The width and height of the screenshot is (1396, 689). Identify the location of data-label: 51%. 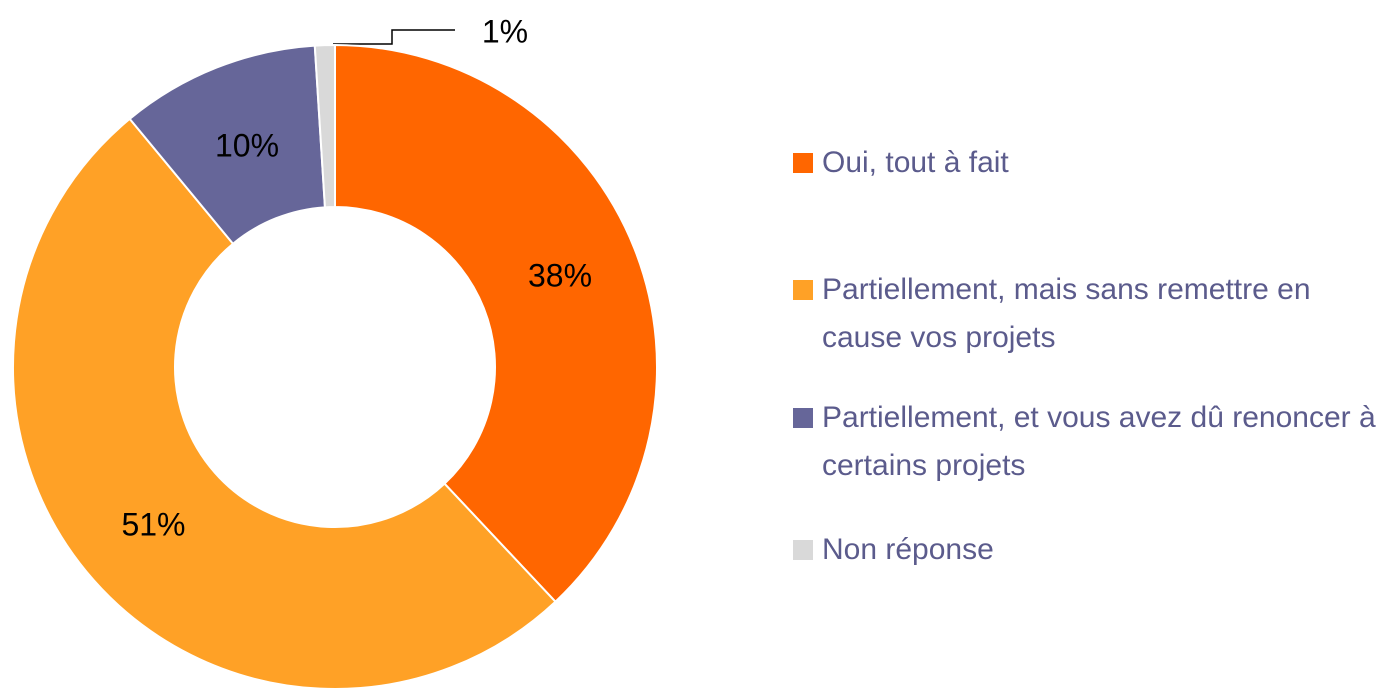
(153, 524).